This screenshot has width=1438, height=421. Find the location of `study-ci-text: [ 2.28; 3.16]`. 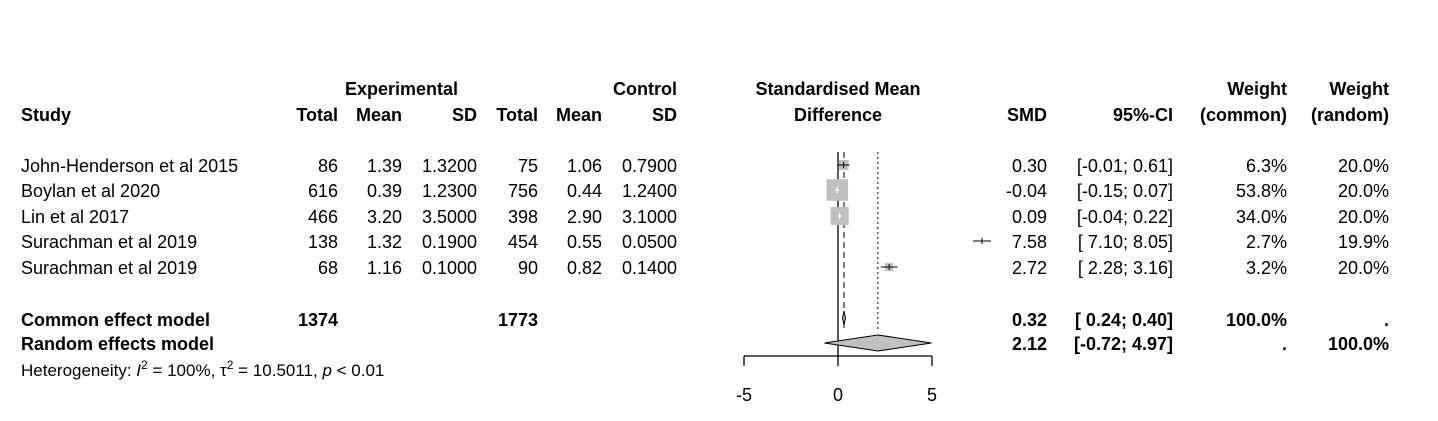

study-ci-text: [ 2.28; 3.16] is located at coordinates (1125, 268).